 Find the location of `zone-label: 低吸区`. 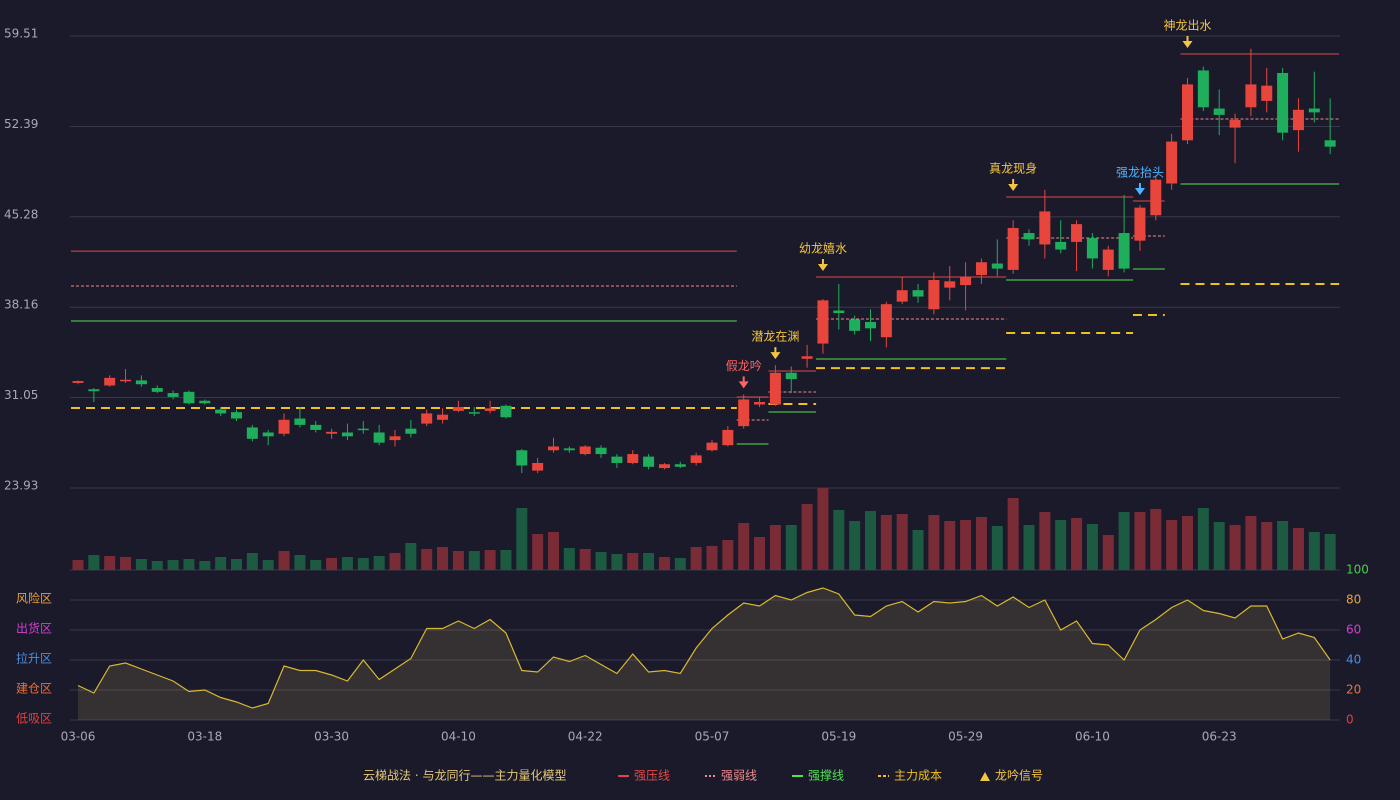

zone-label: 低吸区 is located at coordinates (34, 719).